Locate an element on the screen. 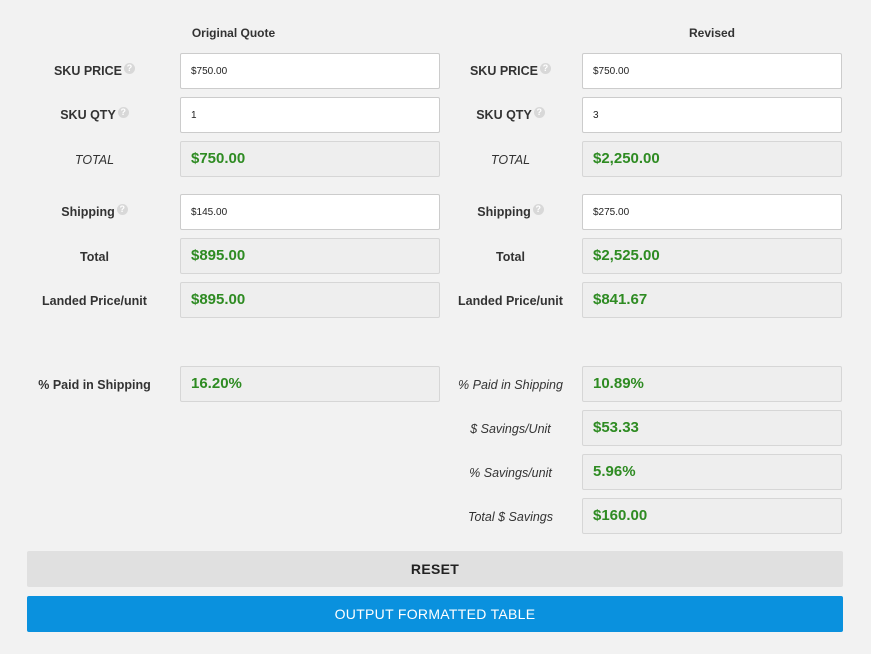  original-sku-qty-input is located at coordinates (310, 115).